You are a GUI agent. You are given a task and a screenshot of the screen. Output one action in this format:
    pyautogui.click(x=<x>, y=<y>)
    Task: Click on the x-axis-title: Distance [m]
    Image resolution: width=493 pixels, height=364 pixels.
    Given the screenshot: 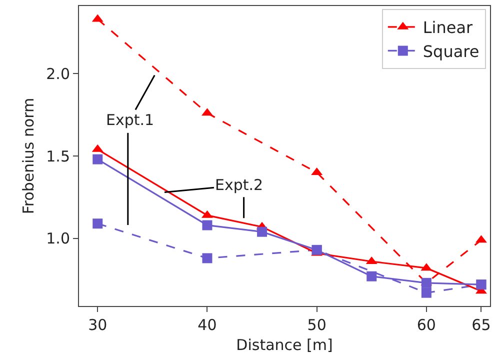 What is the action you would take?
    pyautogui.click(x=284, y=345)
    